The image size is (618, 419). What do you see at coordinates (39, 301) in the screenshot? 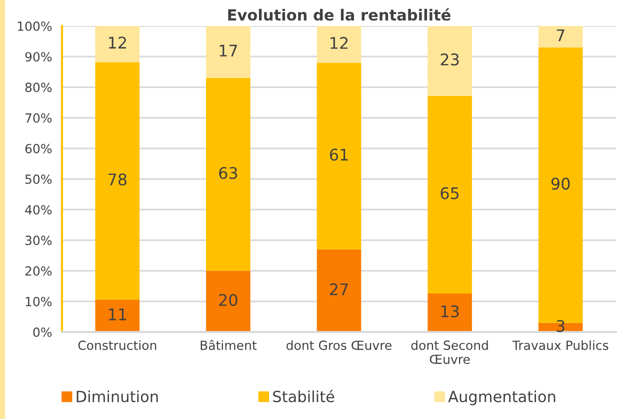
I see `y-tick-label: 10%` at bounding box center [39, 301].